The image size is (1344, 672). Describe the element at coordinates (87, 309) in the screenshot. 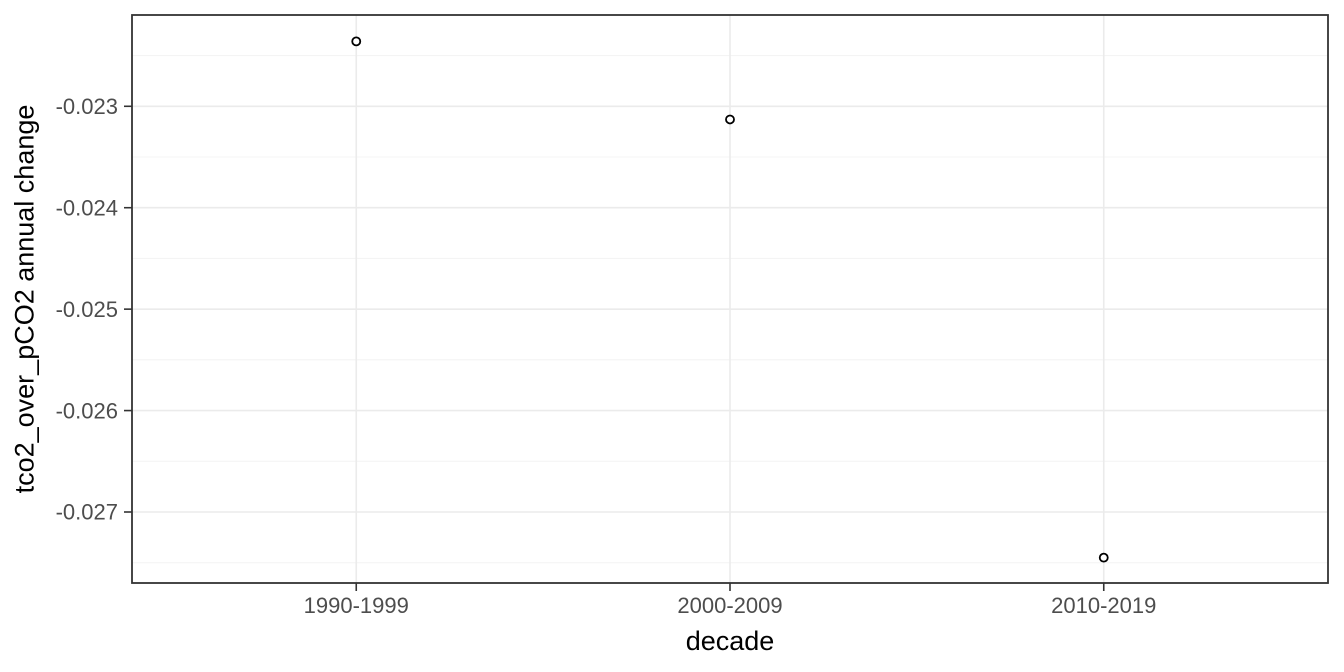

I see `y-tick-label: -0.025` at that location.